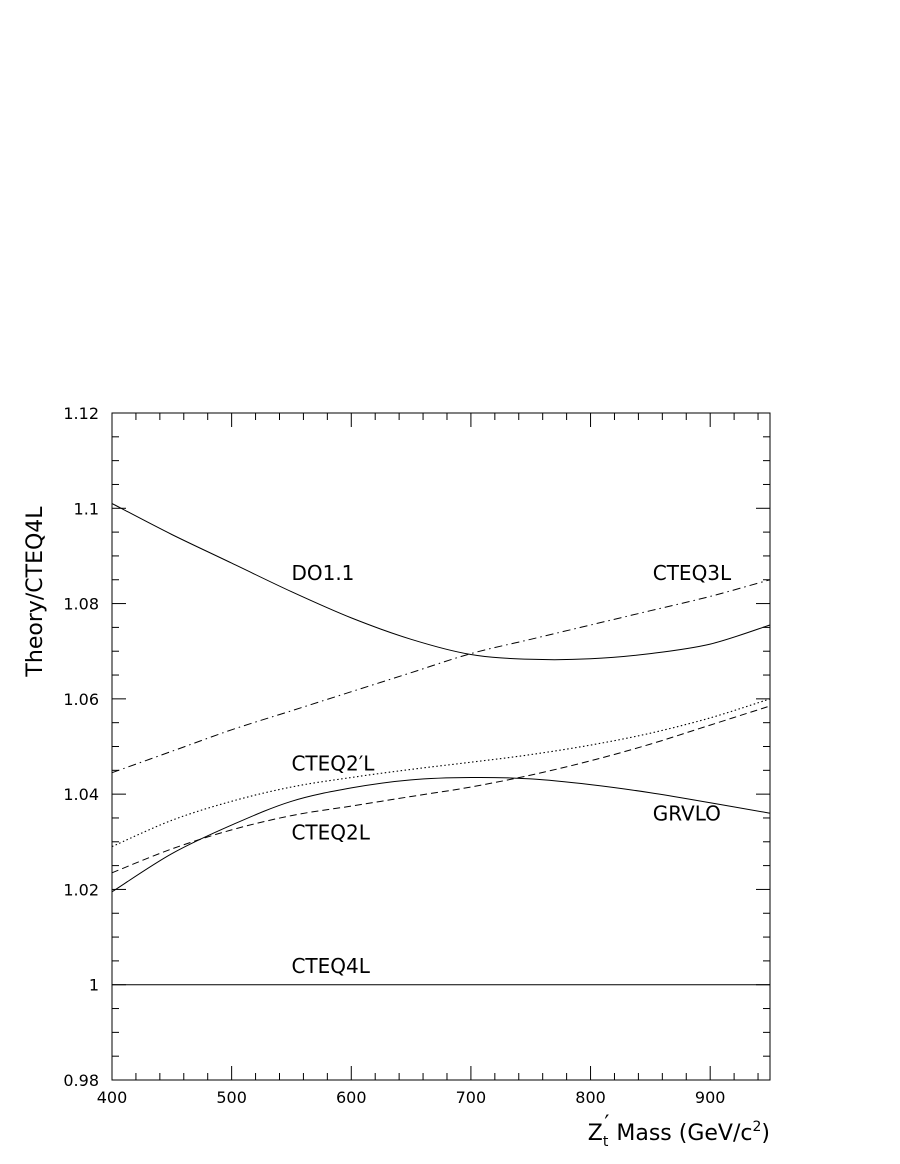 The width and height of the screenshot is (900, 1164). I want to click on y-axis-title: Theory/CTEQ4L, so click(35, 592).